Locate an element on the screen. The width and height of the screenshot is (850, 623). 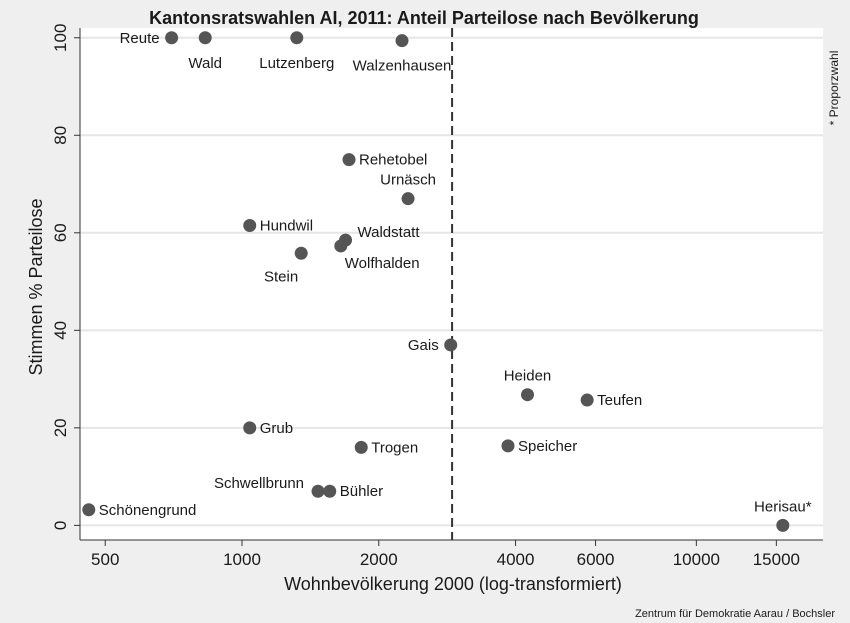
x-tick-label: 500 is located at coordinates (105, 559).